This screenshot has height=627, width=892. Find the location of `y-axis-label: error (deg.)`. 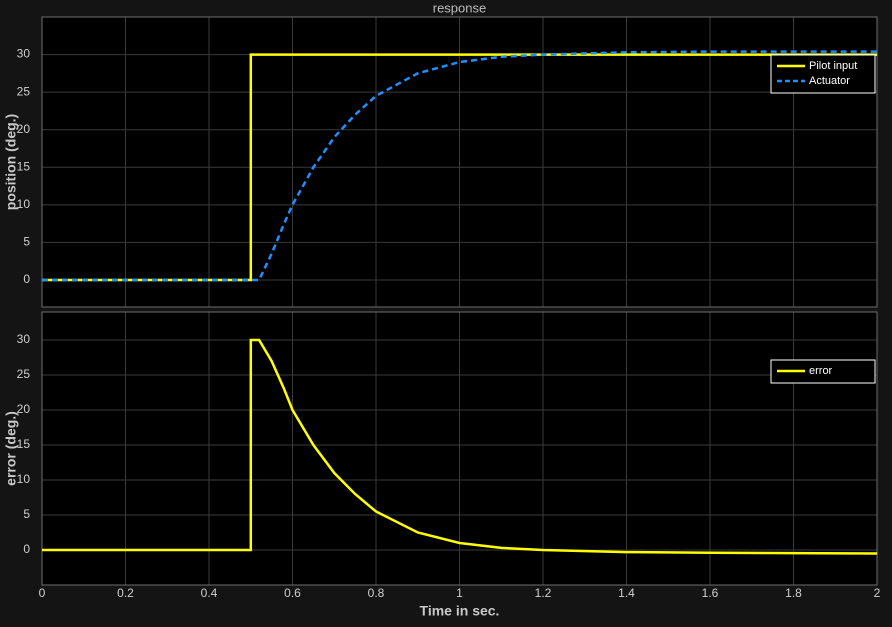

y-axis-label: error (deg.) is located at coordinates (11, 448).